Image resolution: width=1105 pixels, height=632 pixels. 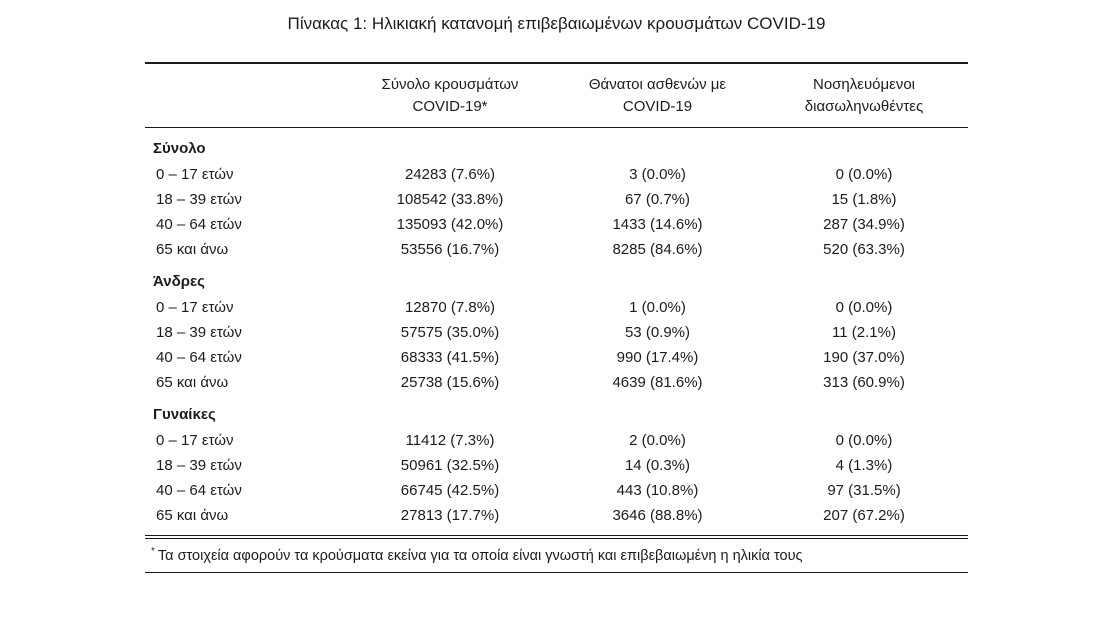 What do you see at coordinates (657, 199) in the screenshot?
I see `value-cell: 67 (0.7%)` at bounding box center [657, 199].